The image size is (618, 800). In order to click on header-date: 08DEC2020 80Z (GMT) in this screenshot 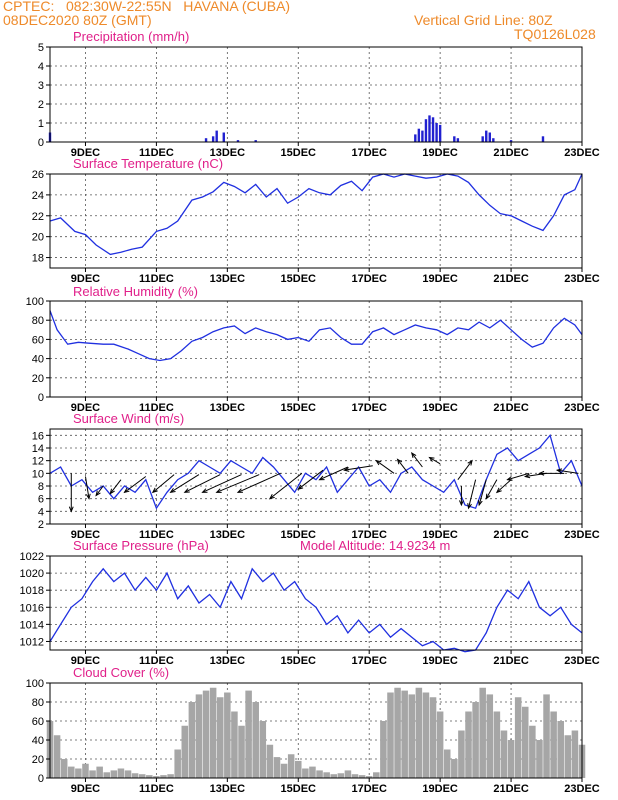, I will do `click(77, 20)`.